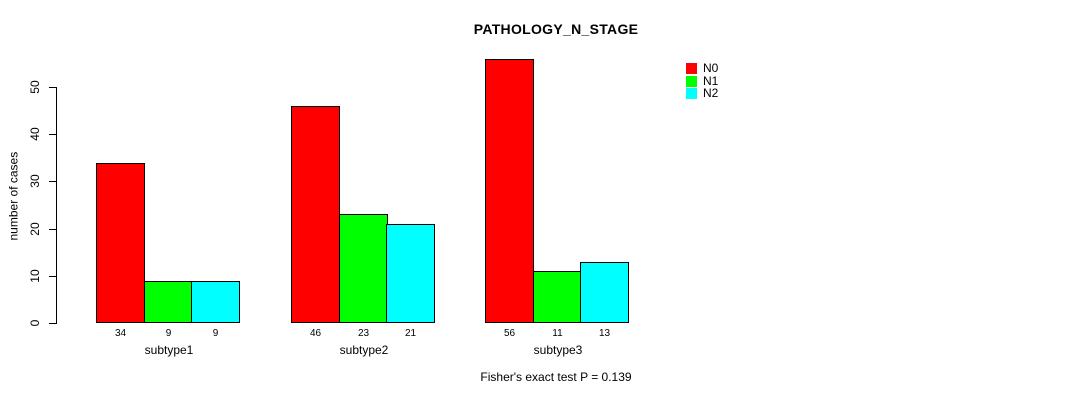  What do you see at coordinates (169, 350) in the screenshot?
I see `x-category-label: subtype1` at bounding box center [169, 350].